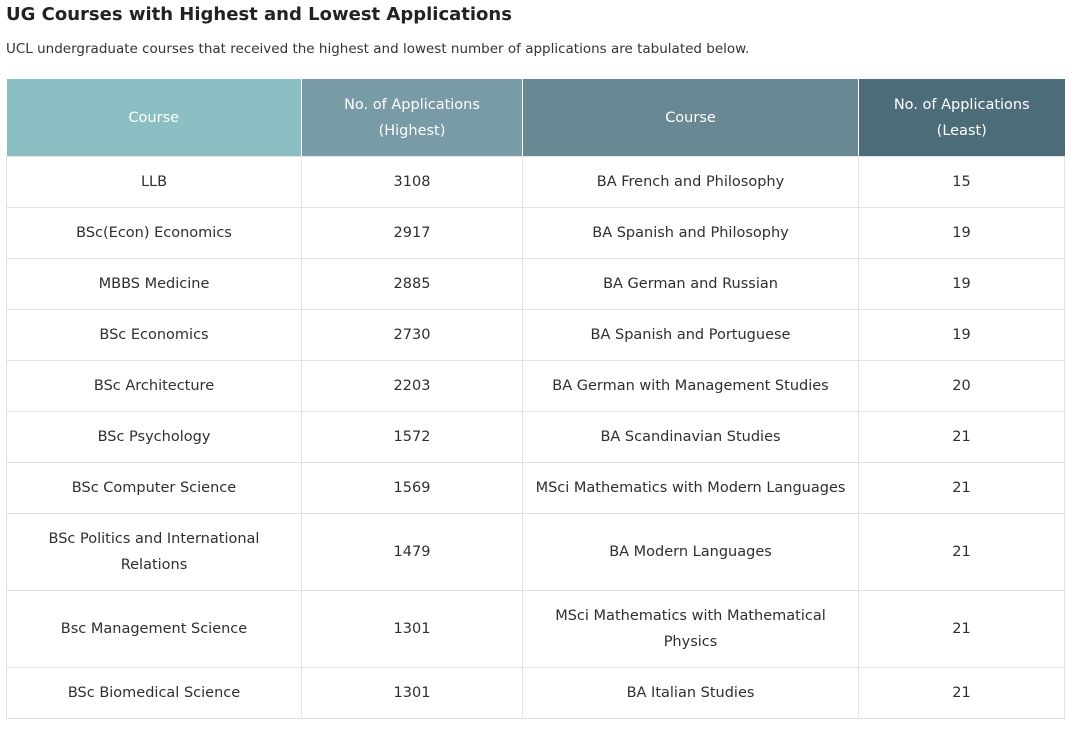 Image resolution: width=1080 pixels, height=736 pixels. What do you see at coordinates (412, 182) in the screenshot?
I see `cell-applications-highest: 3108` at bounding box center [412, 182].